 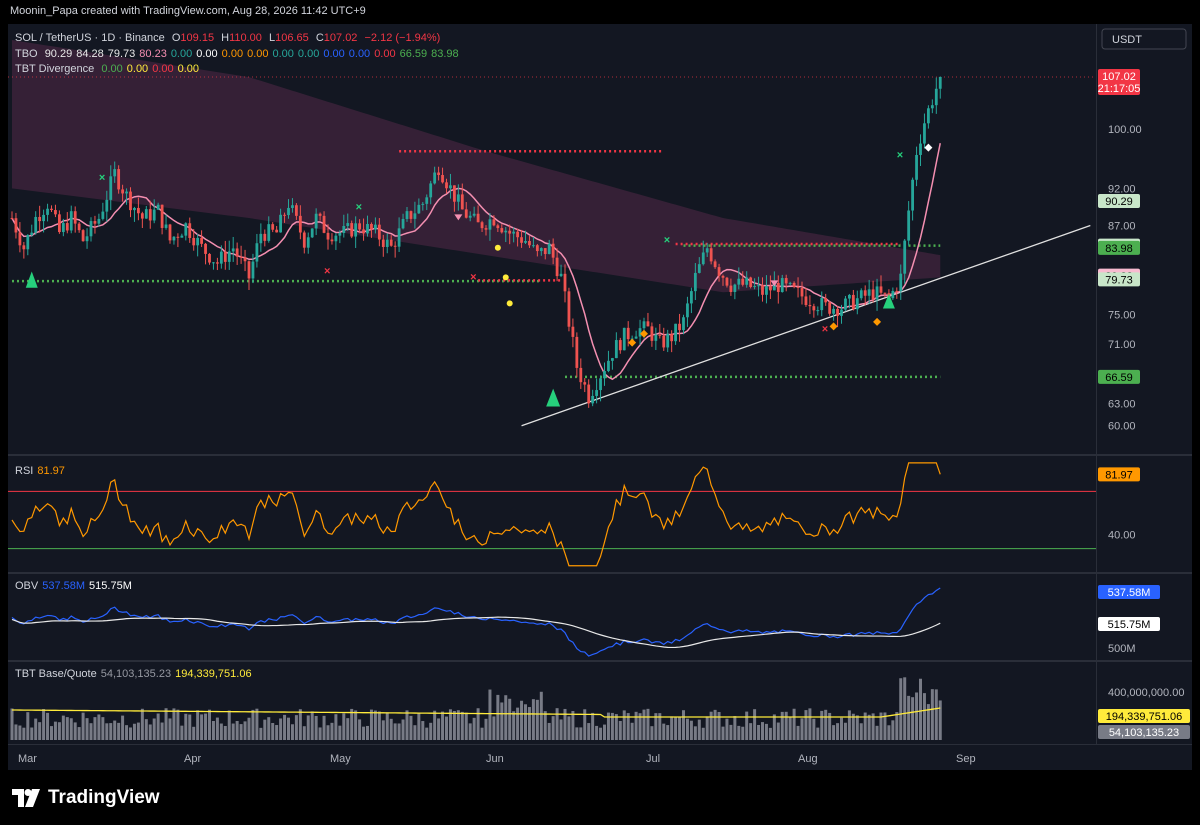 I want to click on time-tick-4: Jul, so click(x=653, y=759).